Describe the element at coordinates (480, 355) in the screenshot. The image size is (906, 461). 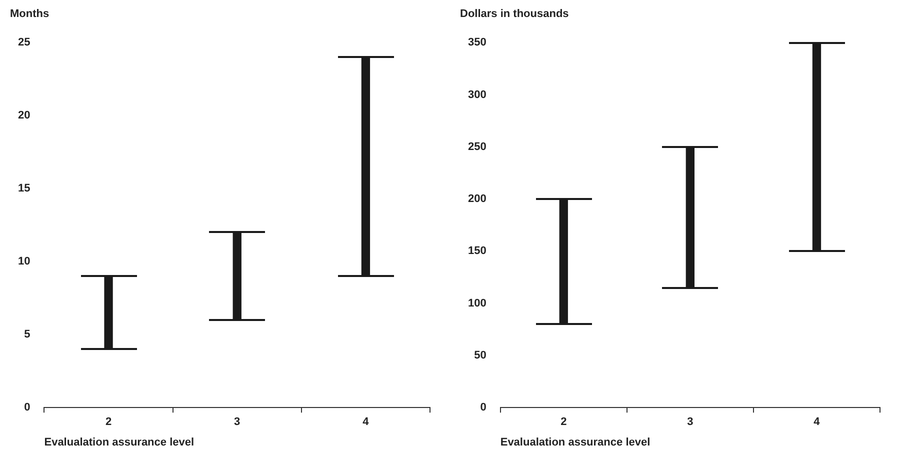
I see `y-tick-label: 50` at that location.